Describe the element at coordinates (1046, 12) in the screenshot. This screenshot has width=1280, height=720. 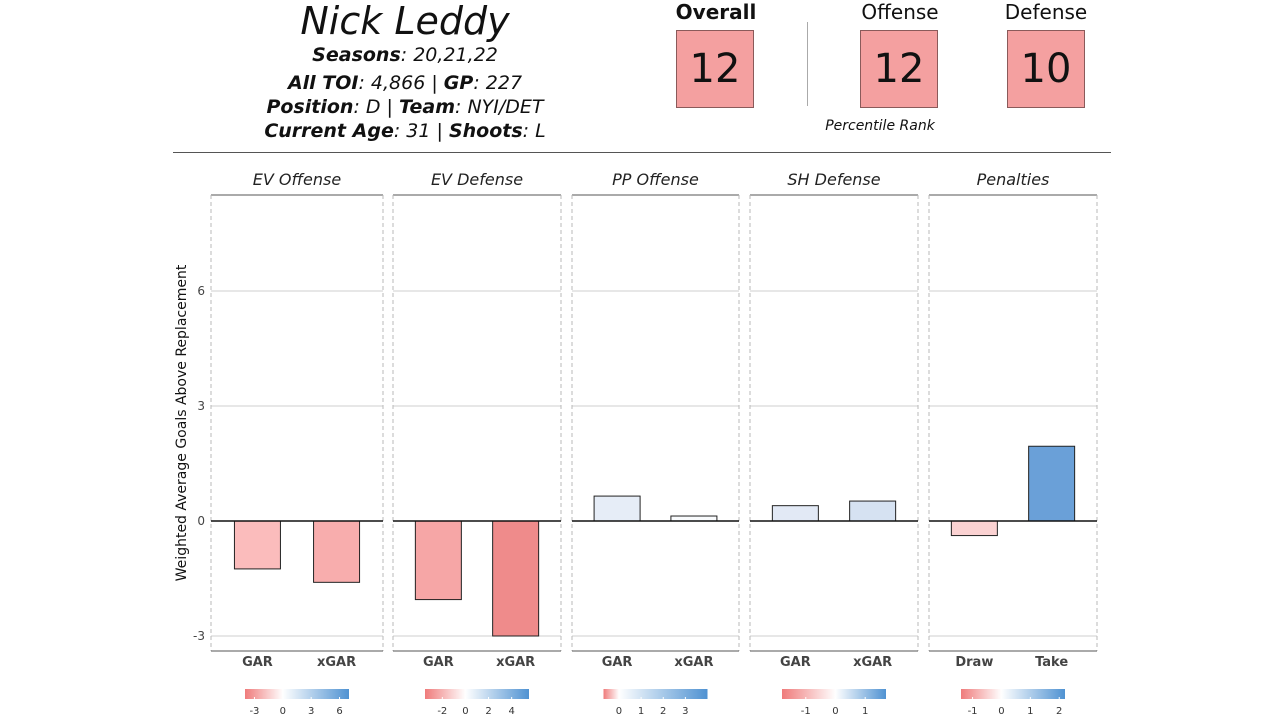
I see `defense-label: Defense` at that location.